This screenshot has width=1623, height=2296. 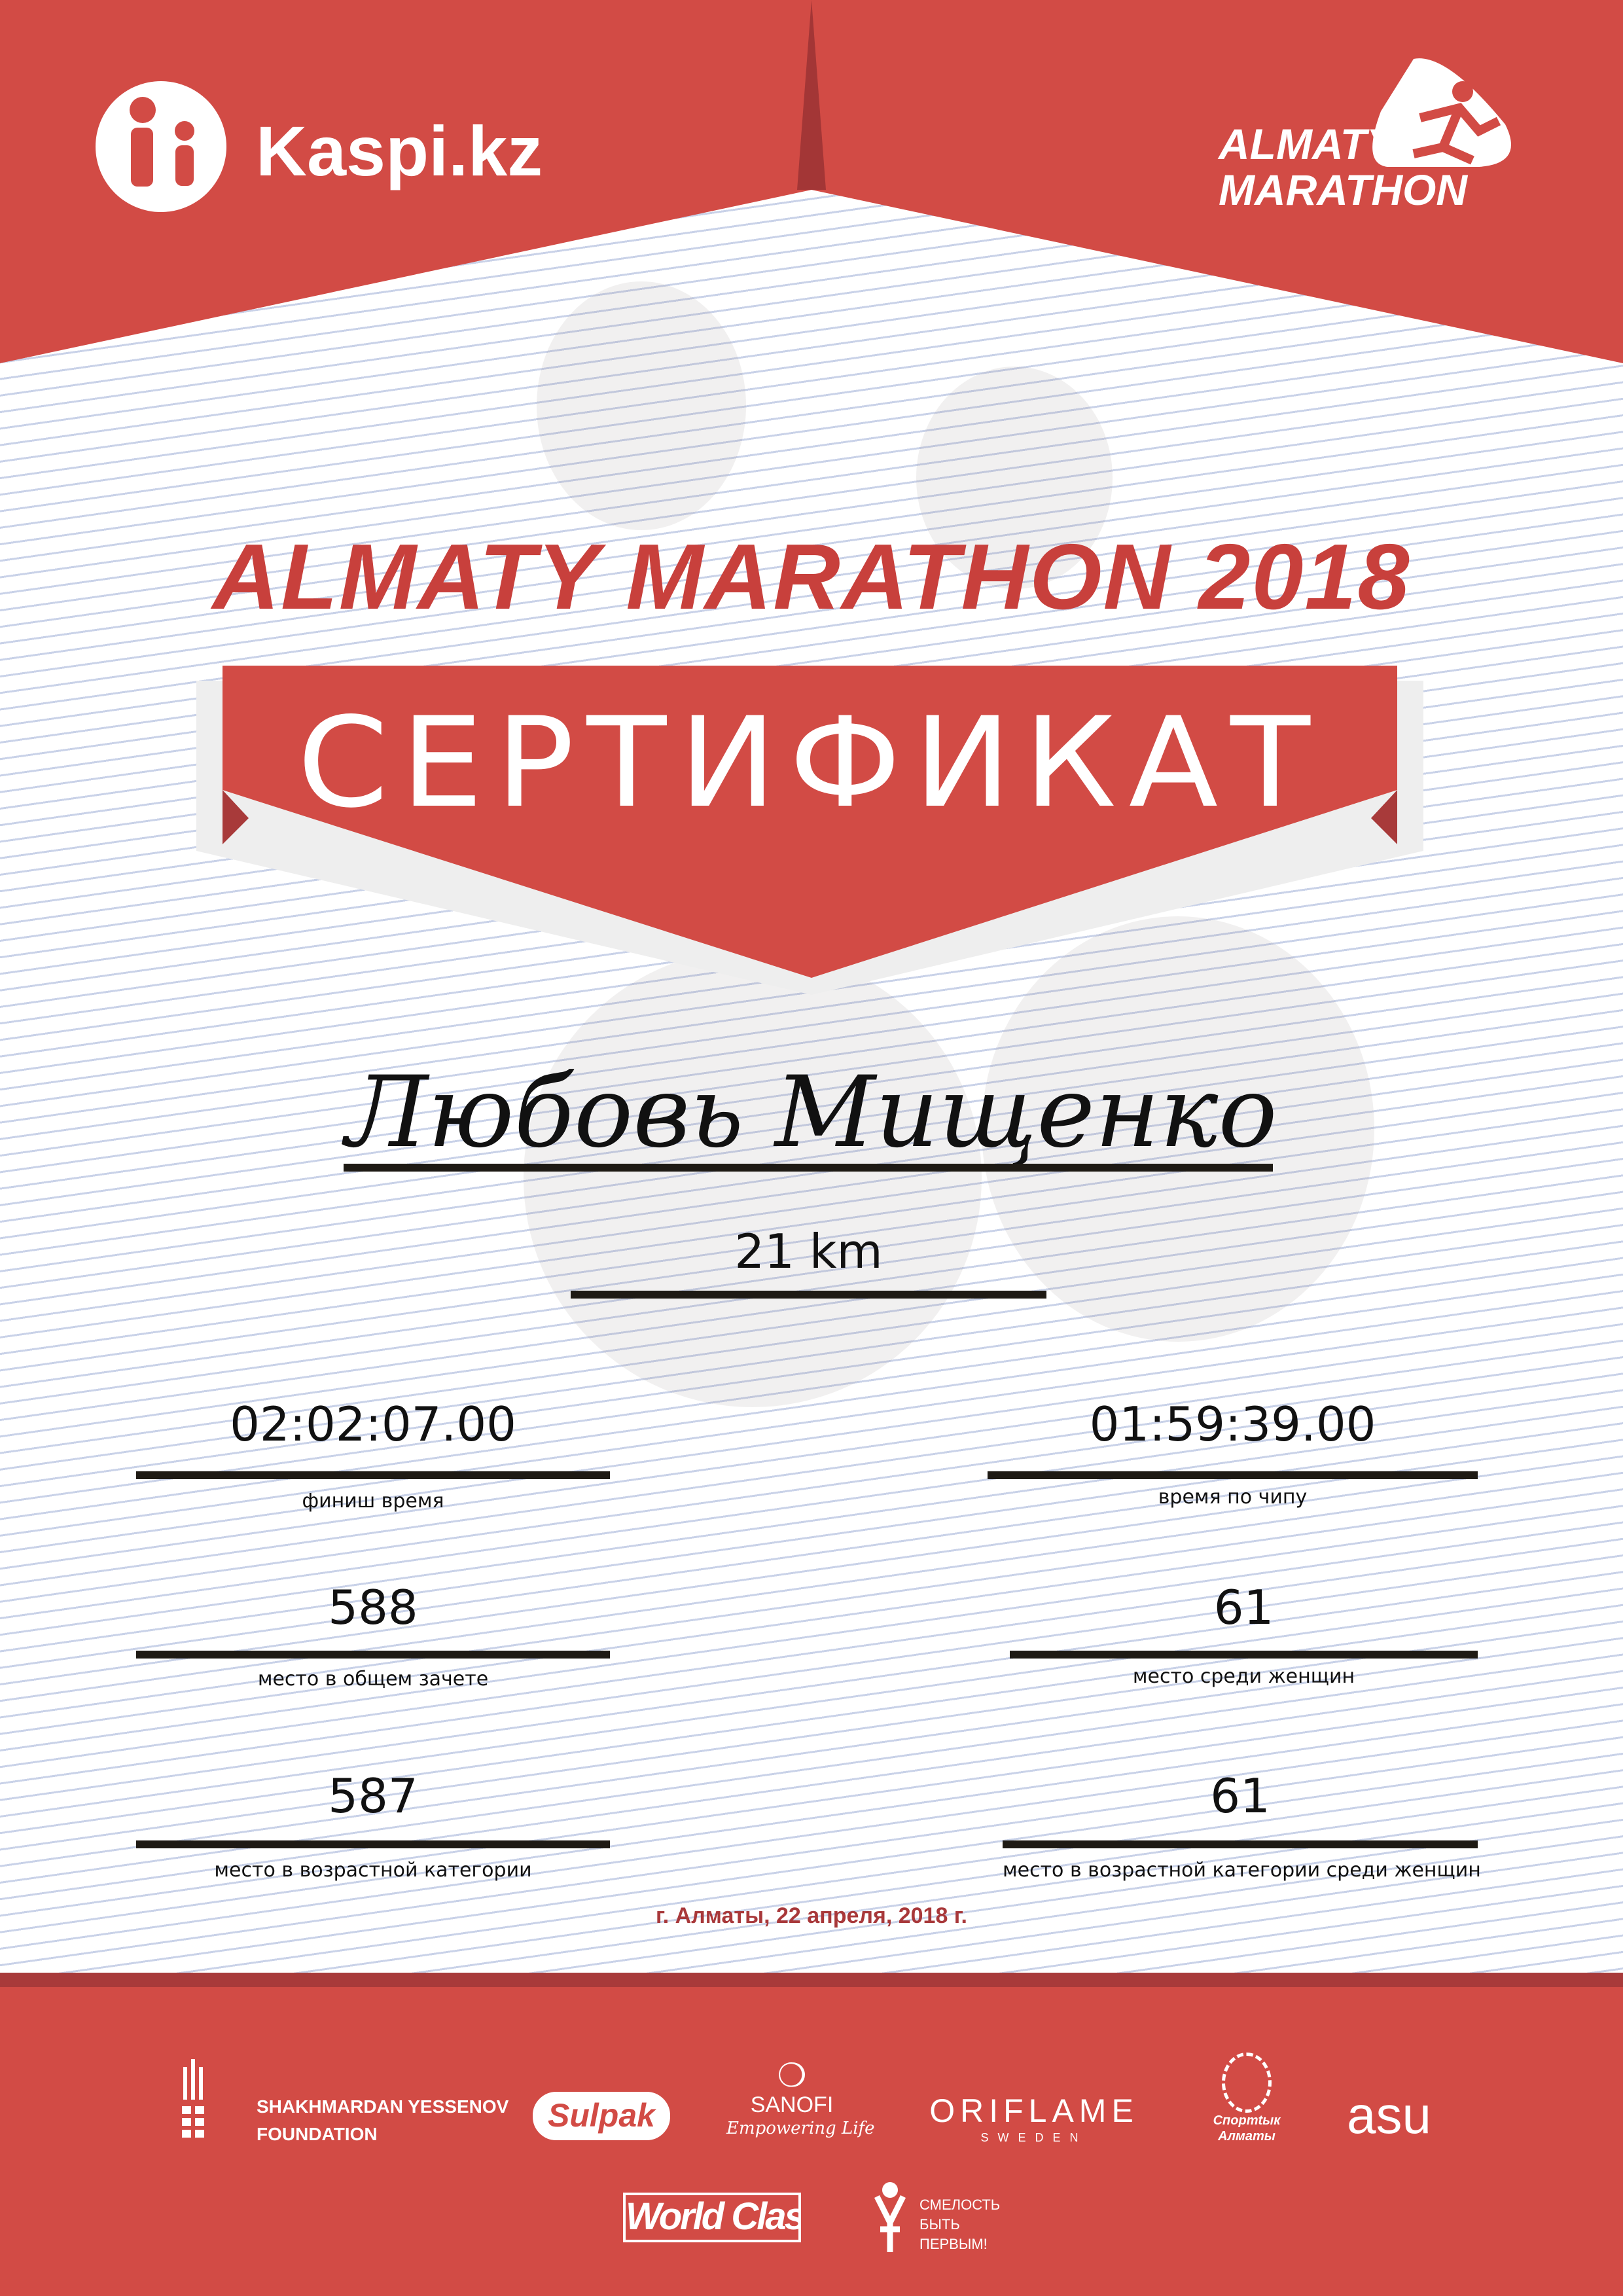 I want to click on logo-text: Алматы, so click(x=1246, y=2136).